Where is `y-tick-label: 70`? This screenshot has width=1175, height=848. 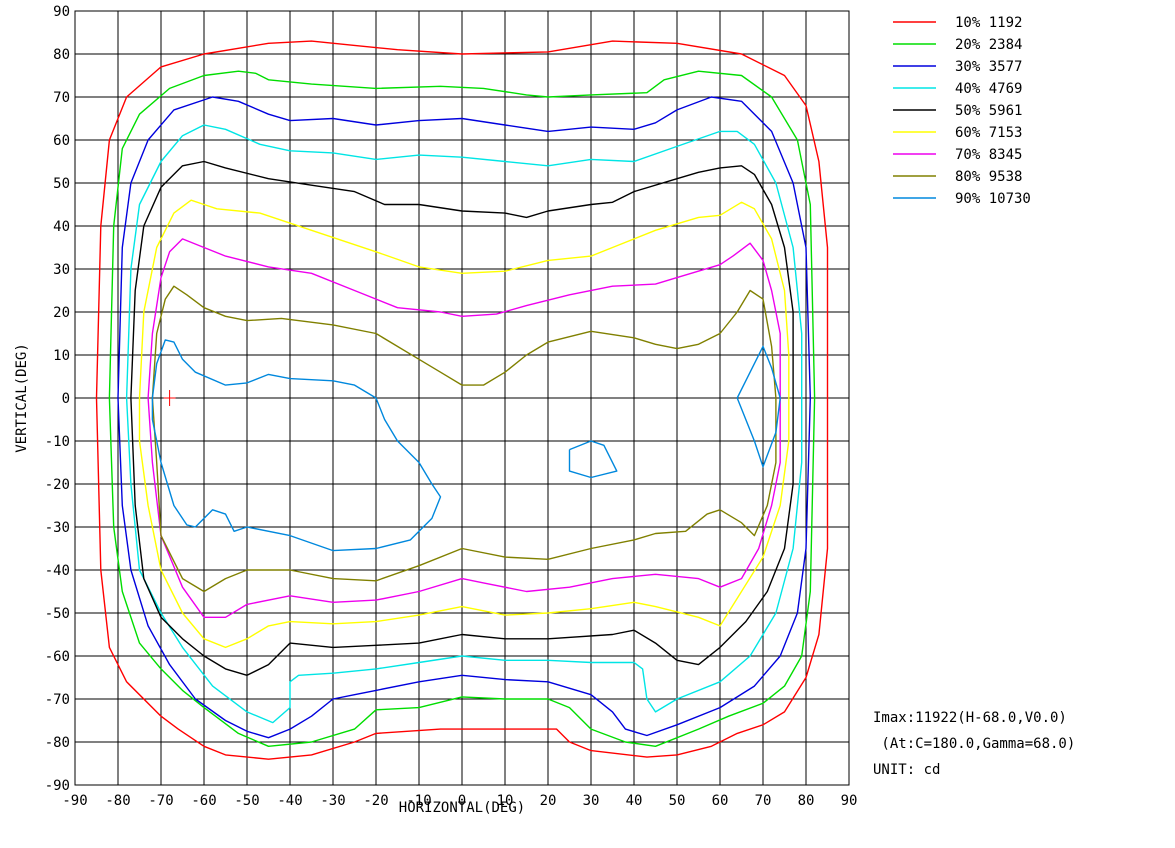 y-tick-label: 70 is located at coordinates (61, 98).